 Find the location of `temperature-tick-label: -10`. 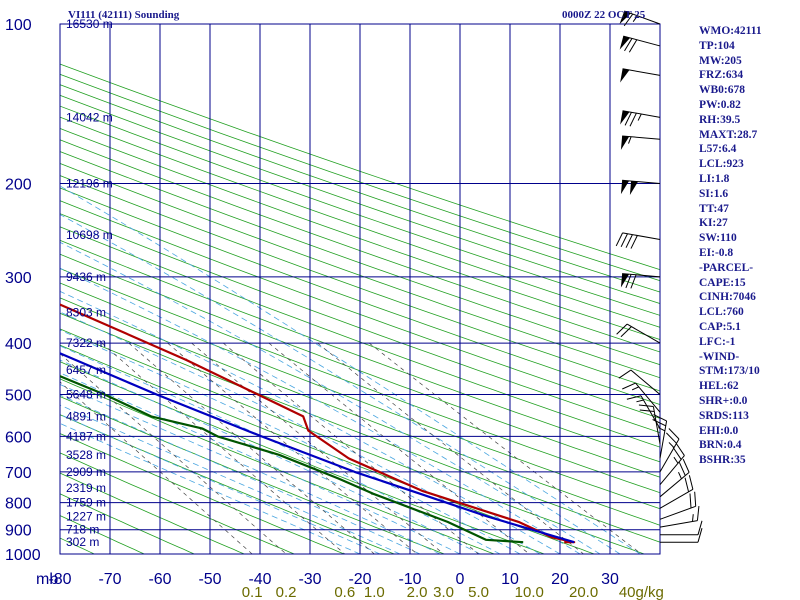

temperature-tick-label: -10 is located at coordinates (409, 579).